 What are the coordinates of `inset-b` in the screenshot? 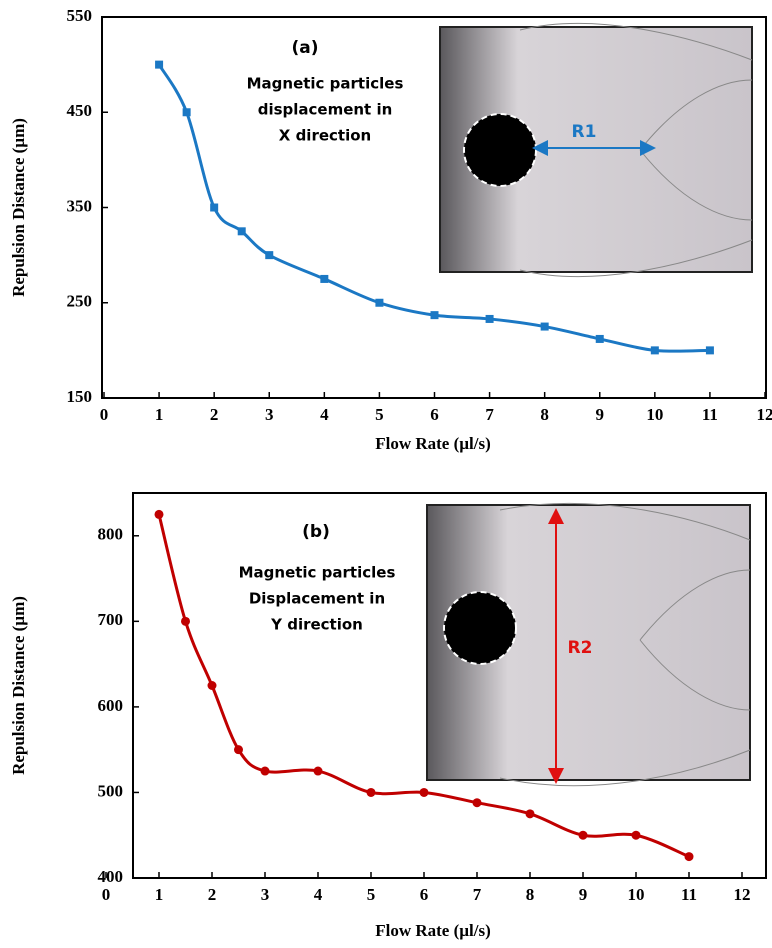 It's located at (588, 644).